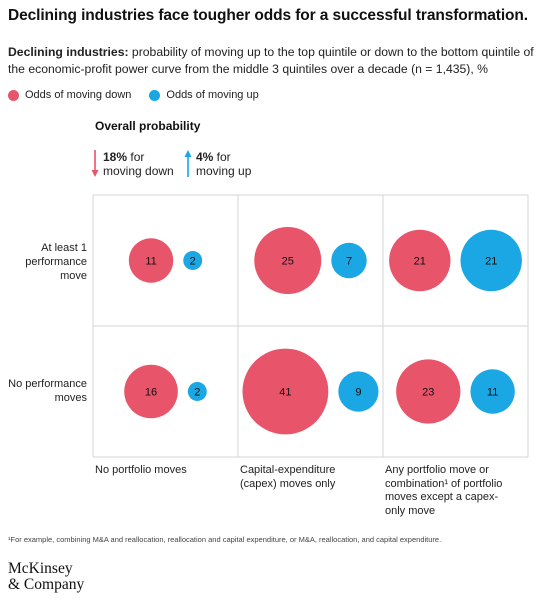  I want to click on bubble-down-label: 41, so click(285, 393).